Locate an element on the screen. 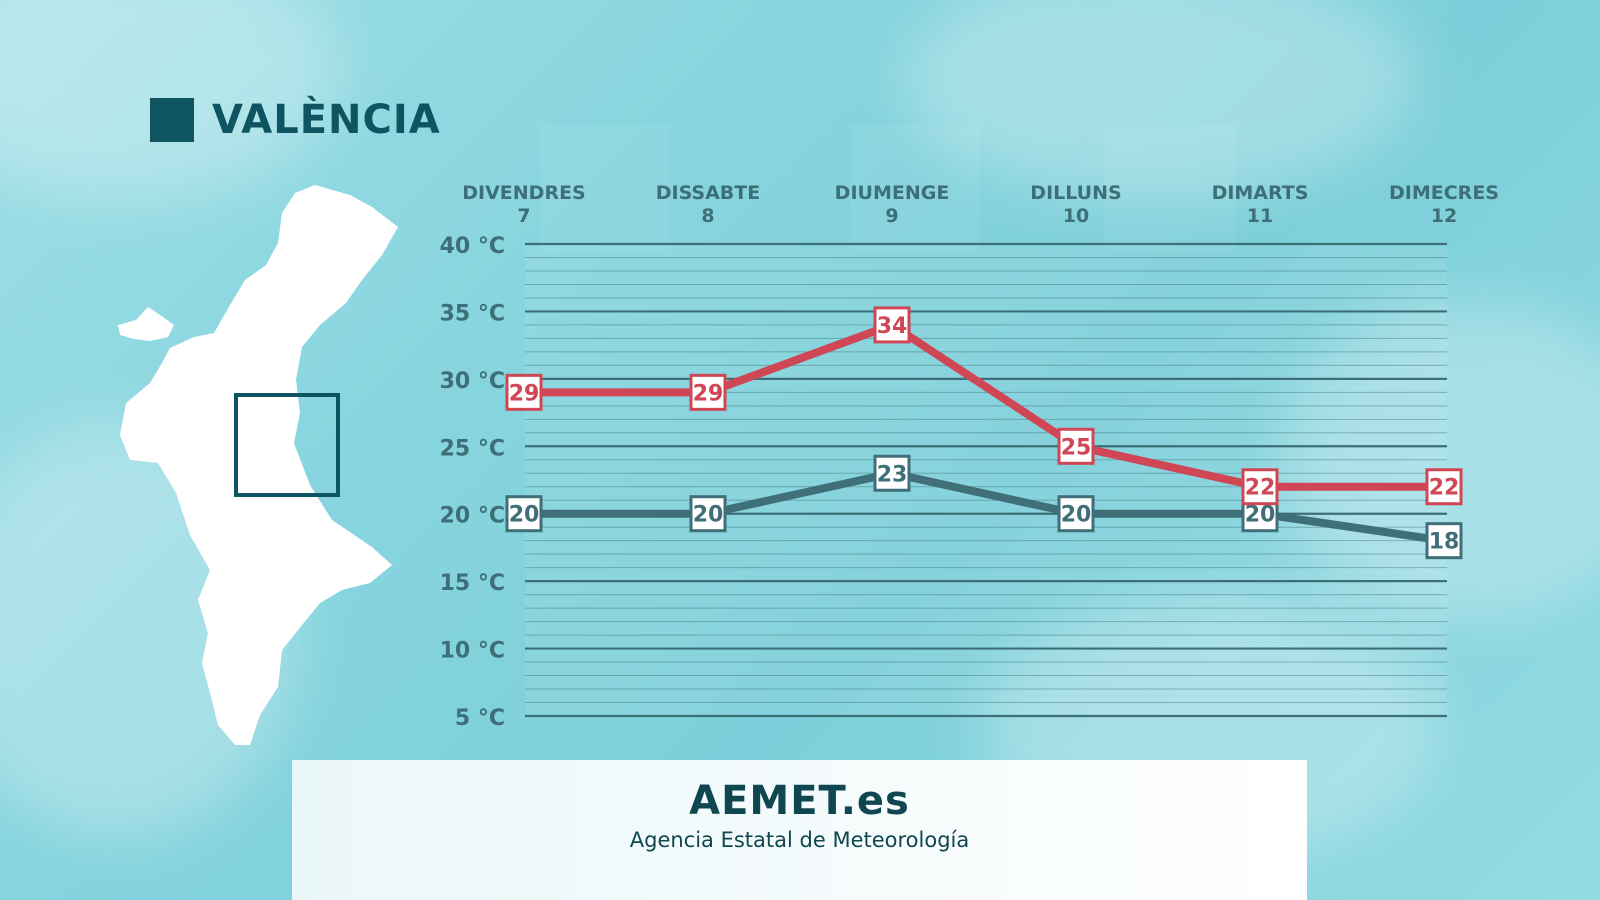  y-tick-label: 30 °C is located at coordinates (472, 381).